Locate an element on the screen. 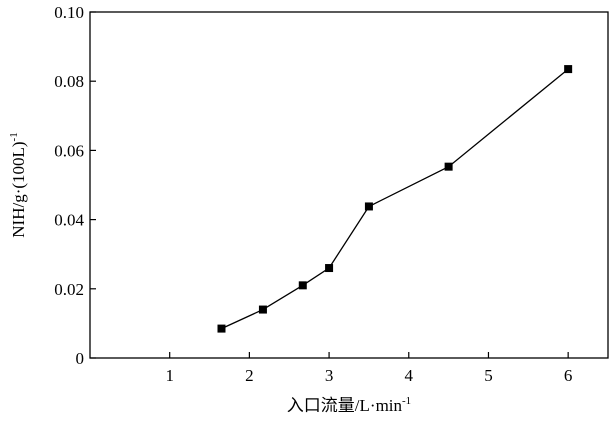 The image size is (610, 424). x-axis-label-text: 入口流量/L·min is located at coordinates (345, 405).